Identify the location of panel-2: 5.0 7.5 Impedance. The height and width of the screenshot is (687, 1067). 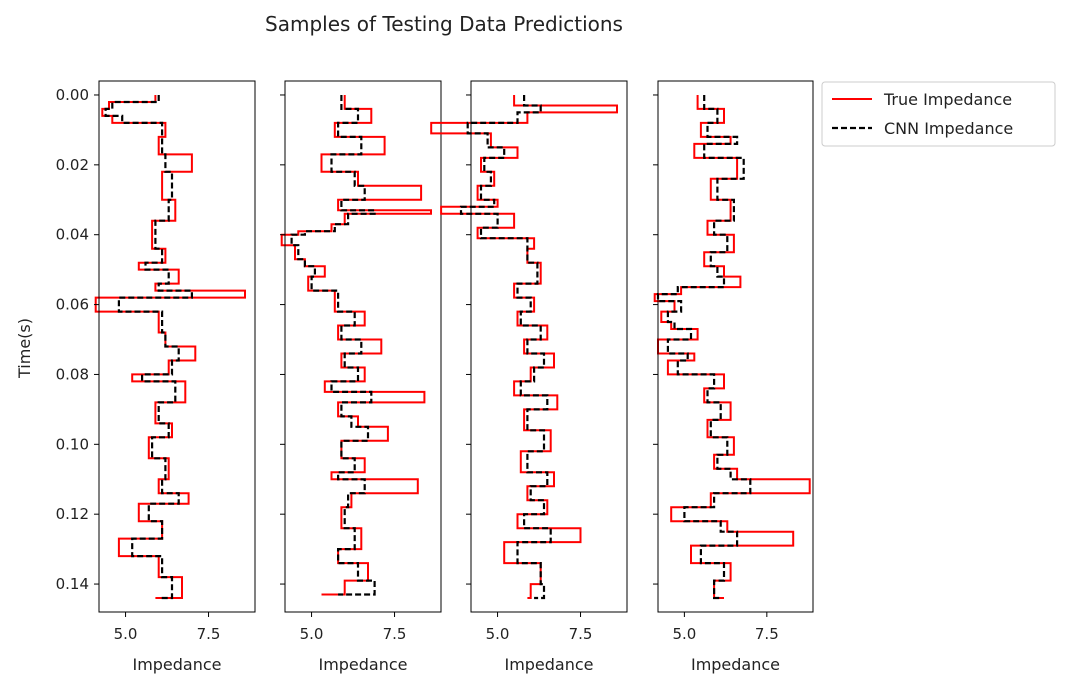
(361, 377).